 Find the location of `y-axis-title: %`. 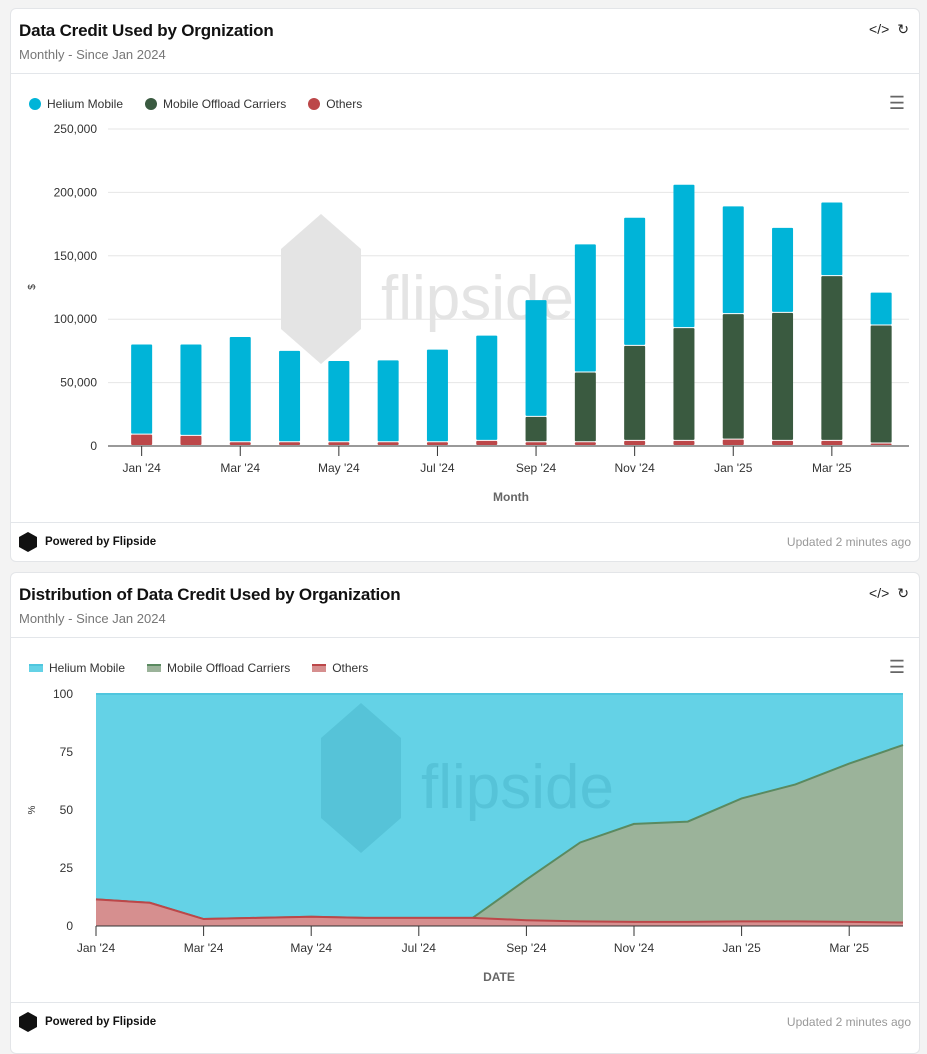

y-axis-title: % is located at coordinates (32, 809).